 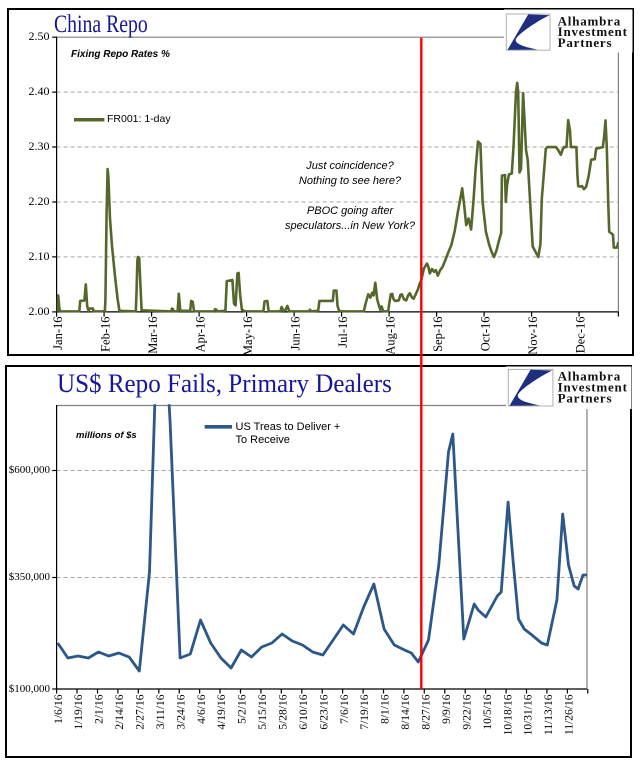 I want to click on svg-text: 3/11/16, so click(x=161, y=711).